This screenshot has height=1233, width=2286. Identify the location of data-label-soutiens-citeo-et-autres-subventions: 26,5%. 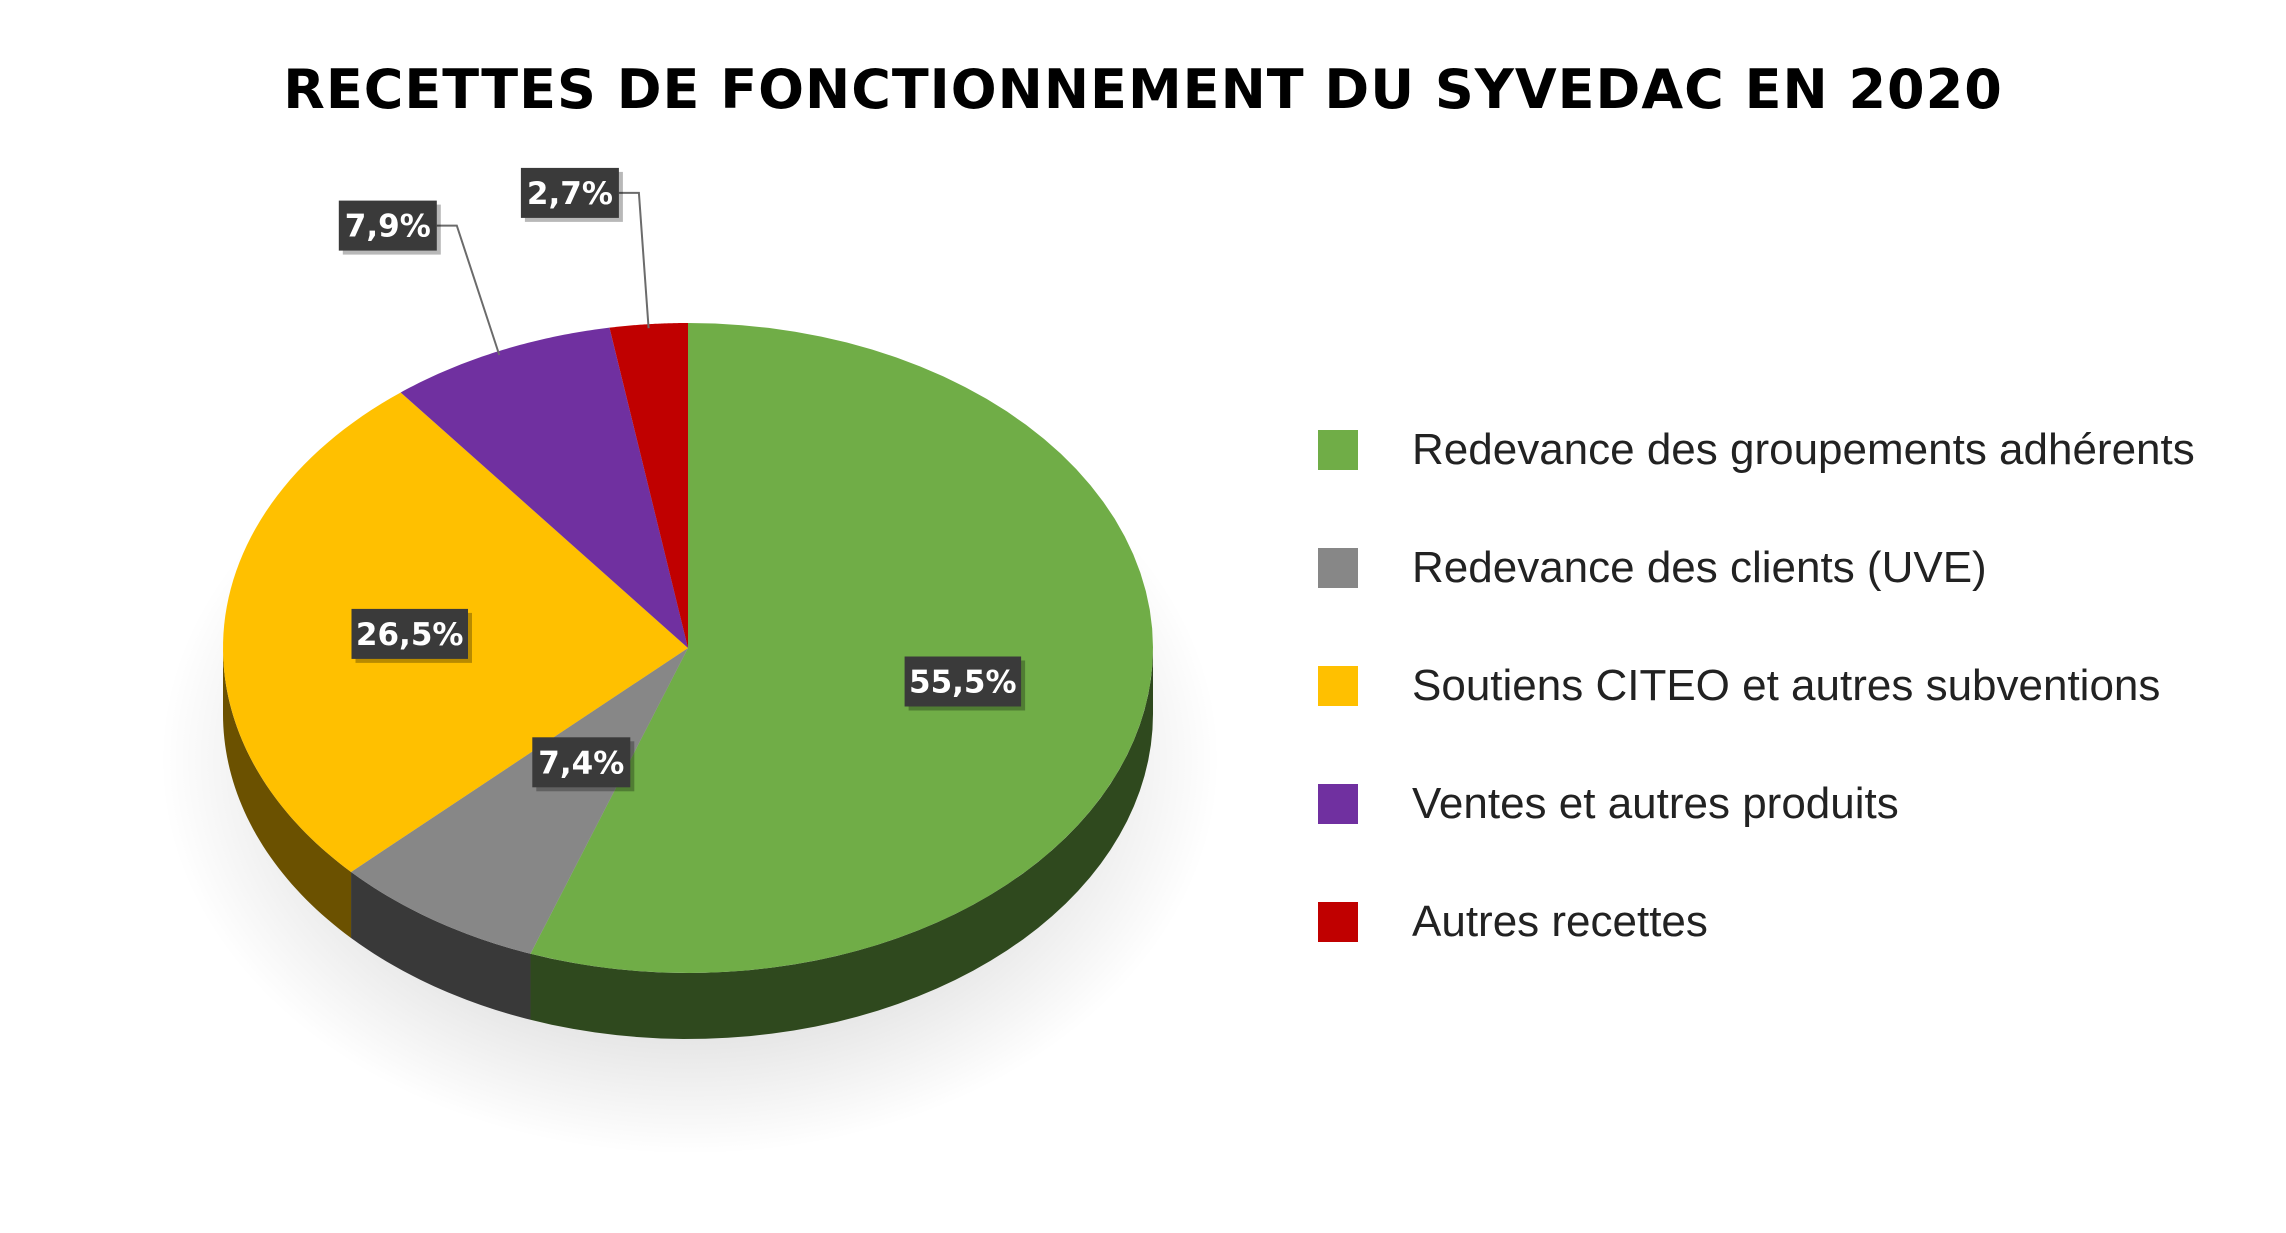
(411, 635).